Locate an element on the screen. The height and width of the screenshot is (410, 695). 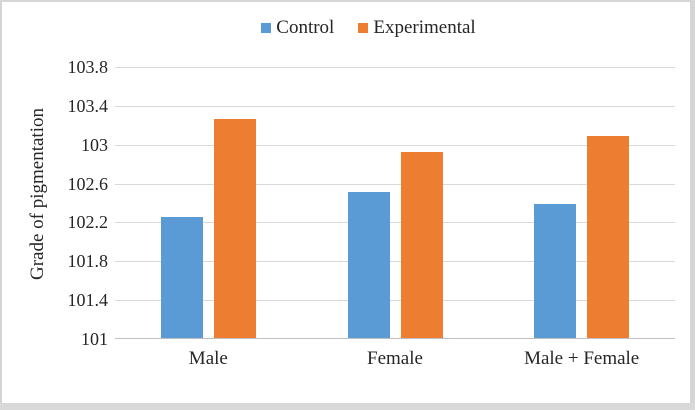
y-tick-label: 101 is located at coordinates (94, 339).